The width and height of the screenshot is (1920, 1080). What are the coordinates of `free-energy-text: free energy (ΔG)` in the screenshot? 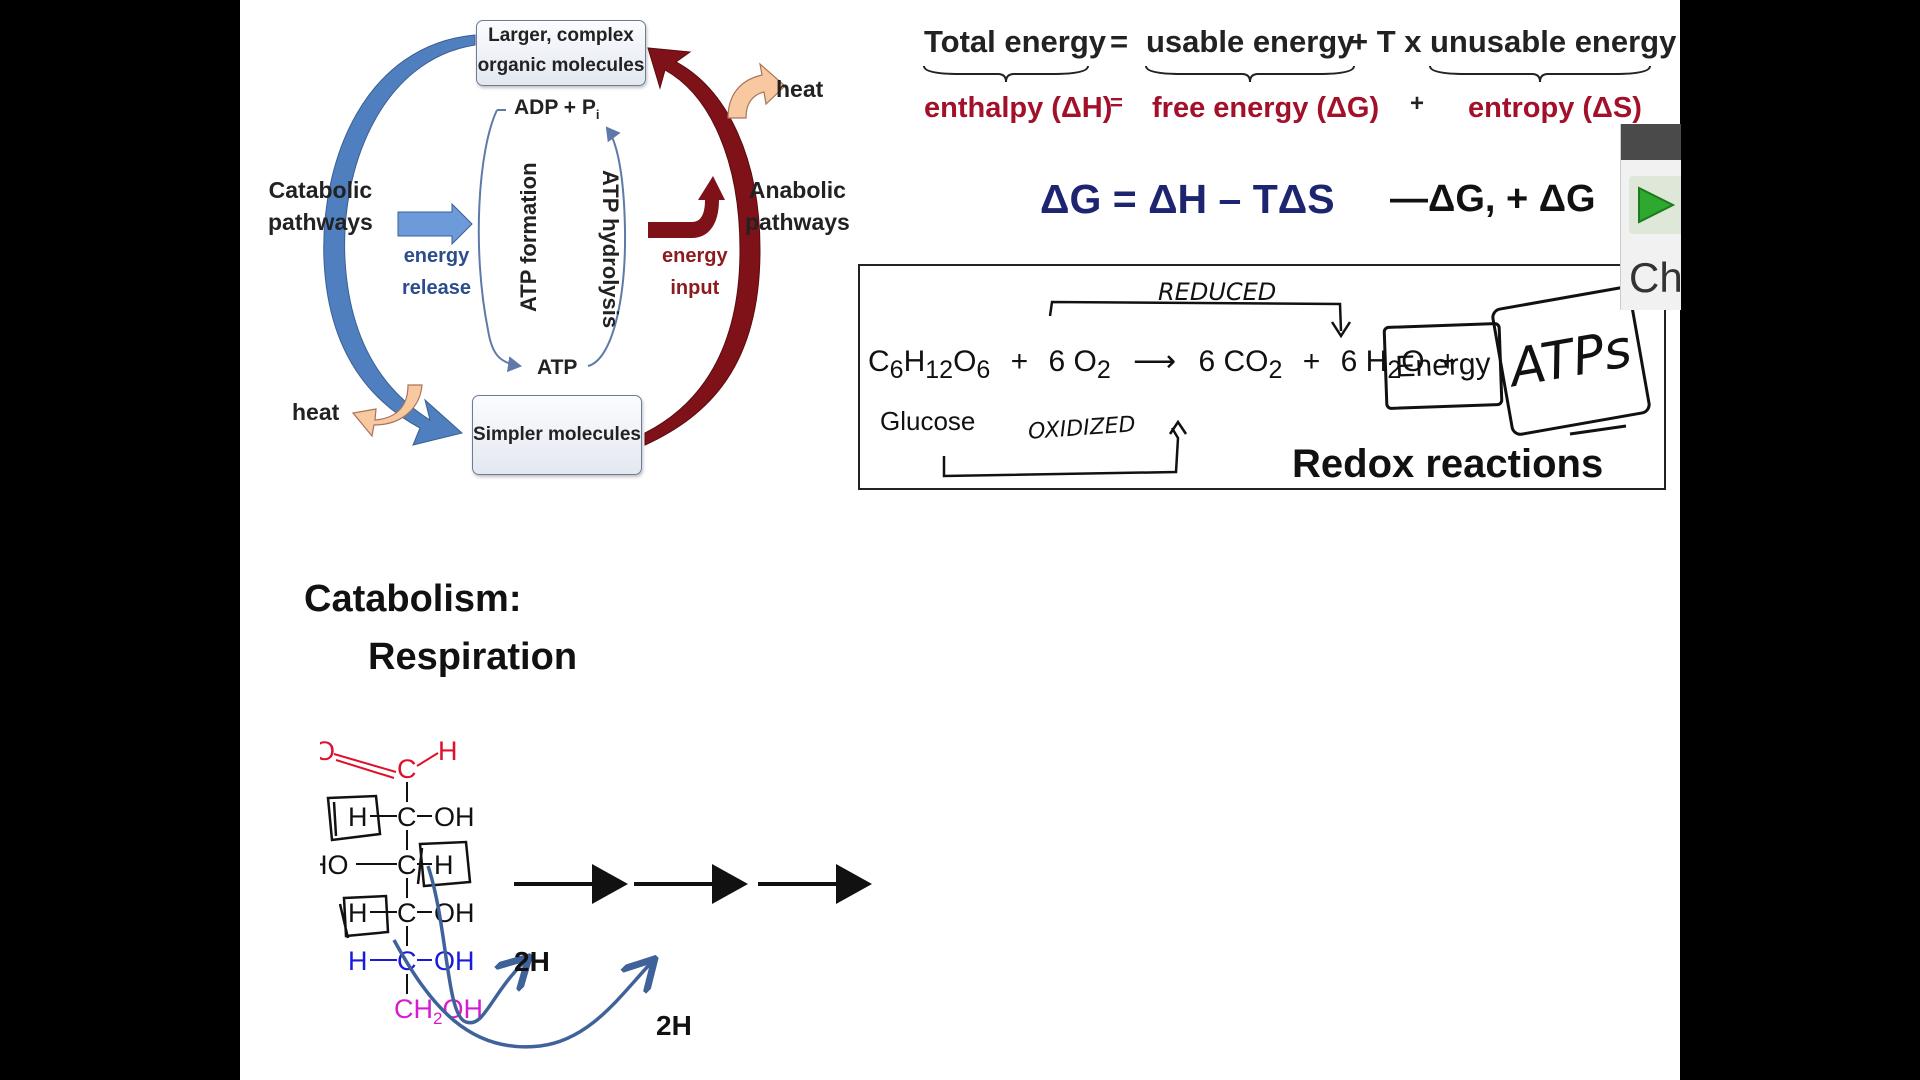 It's located at (1266, 108).